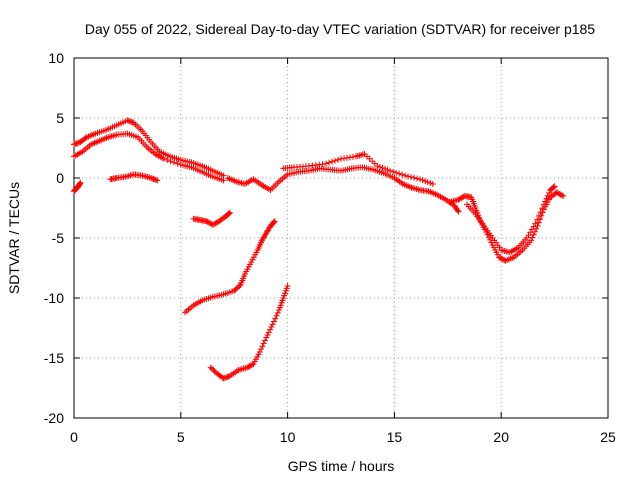 This screenshot has width=640, height=480. What do you see at coordinates (54, 358) in the screenshot?
I see `y-tick-label: -15` at bounding box center [54, 358].